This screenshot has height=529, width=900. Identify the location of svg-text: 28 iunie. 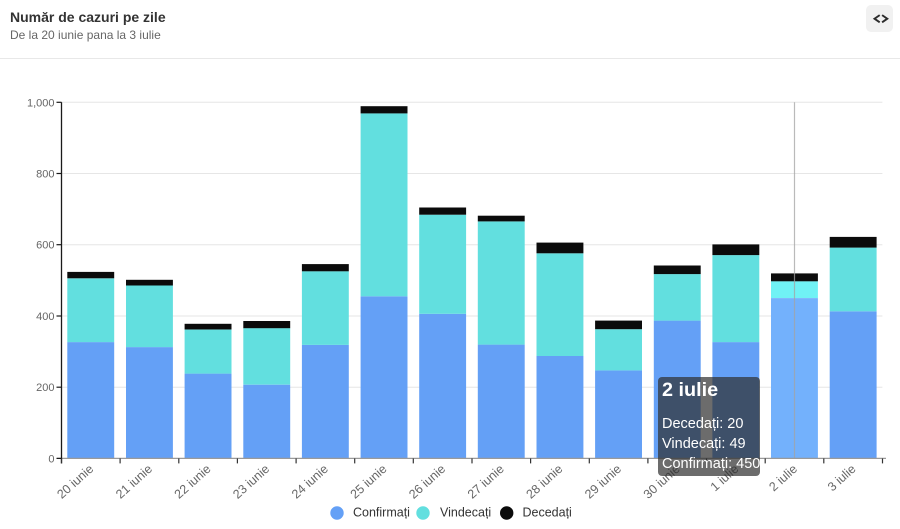
(544, 482).